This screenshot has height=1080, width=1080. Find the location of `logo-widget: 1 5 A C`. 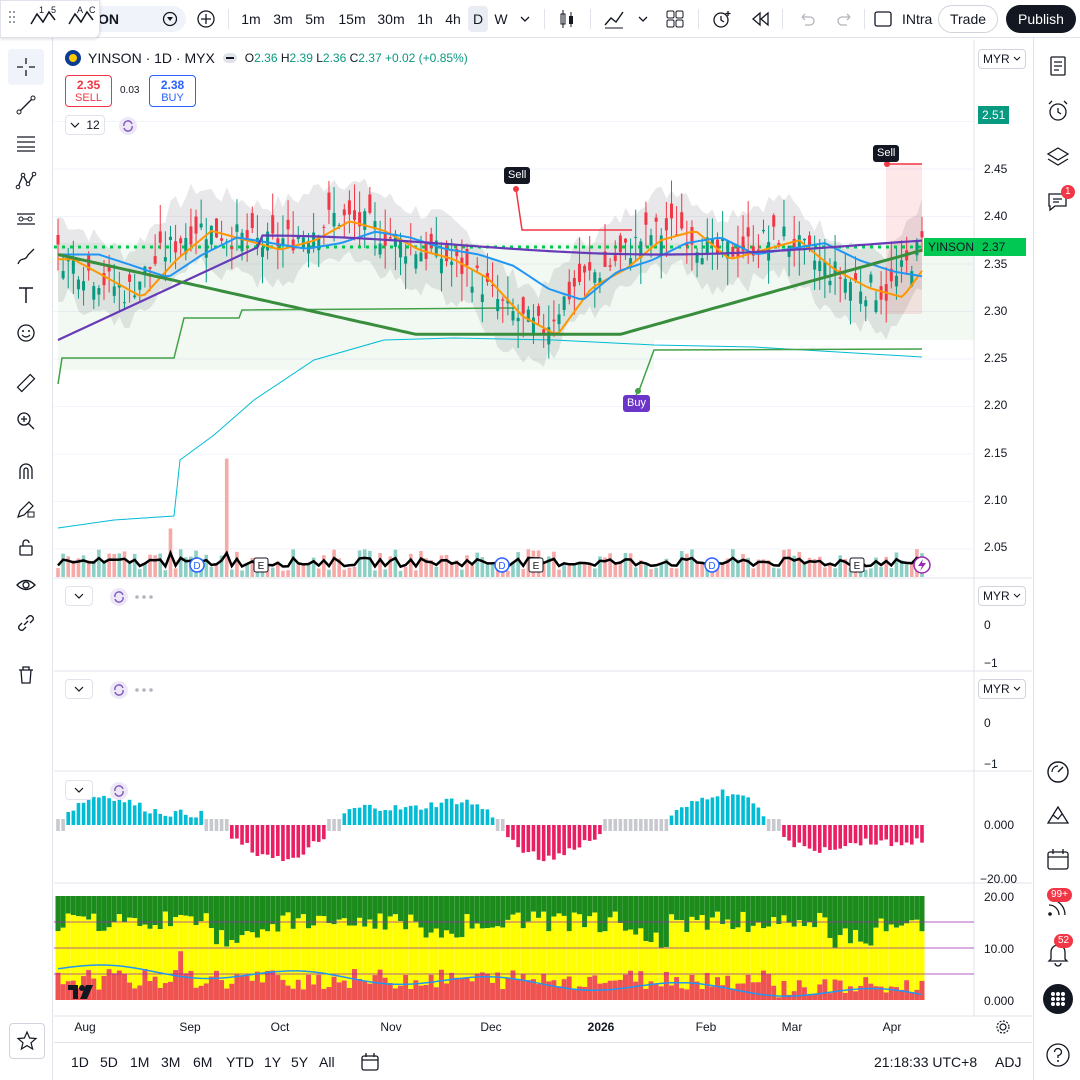

logo-widget: 1 5 A C is located at coordinates (50, 19).